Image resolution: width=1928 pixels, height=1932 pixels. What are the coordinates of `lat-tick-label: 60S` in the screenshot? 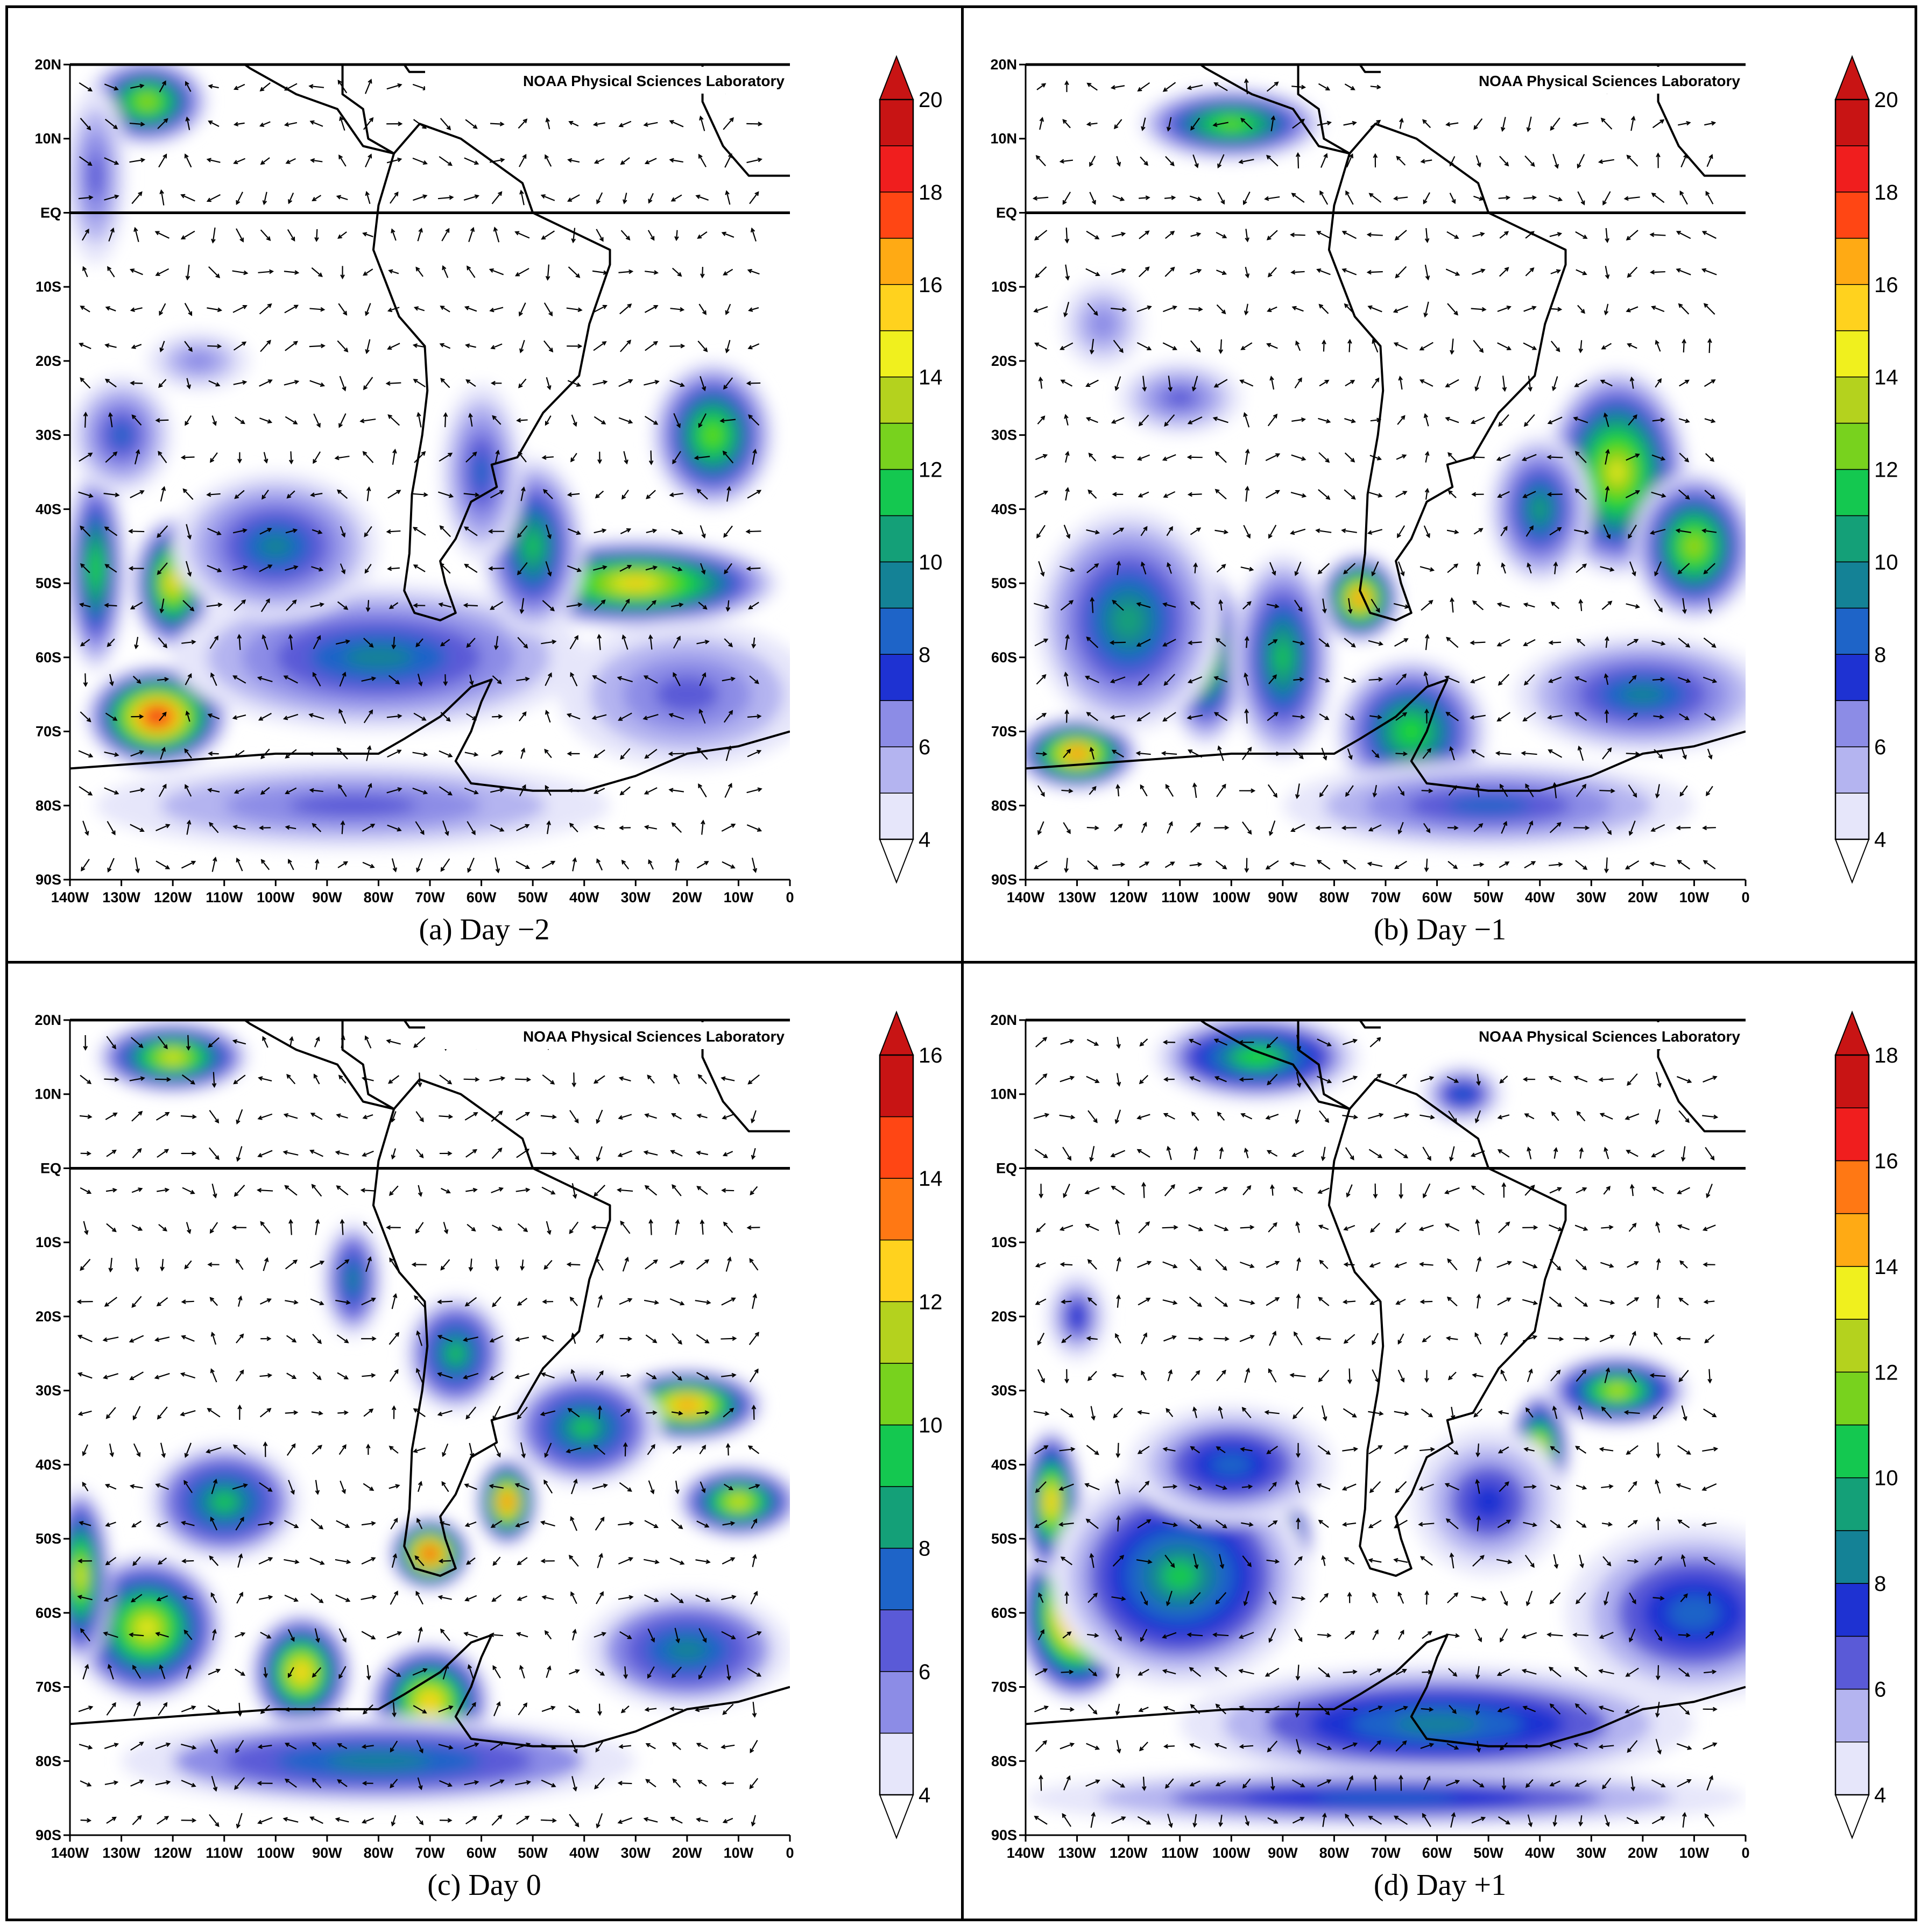 It's located at (48, 657).